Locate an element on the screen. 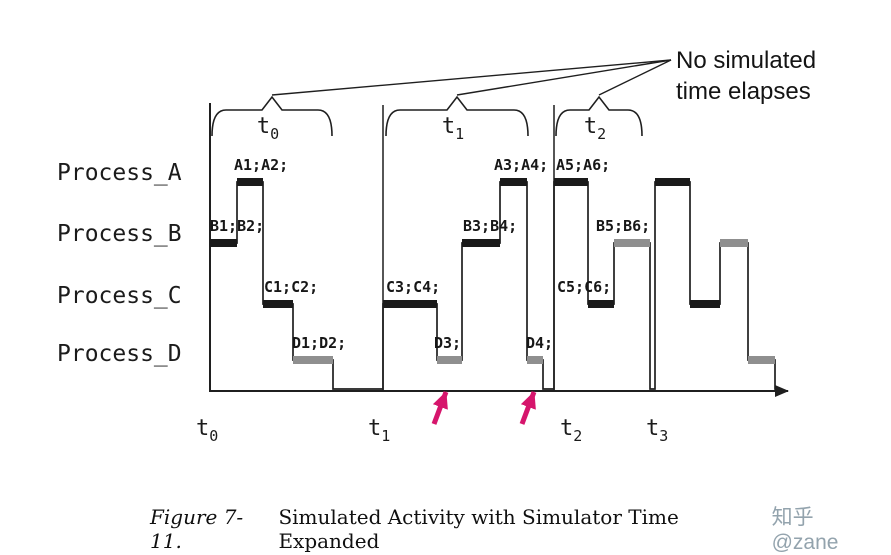 The image size is (891, 555). bracket-label-t2: t2 is located at coordinates (595, 128).